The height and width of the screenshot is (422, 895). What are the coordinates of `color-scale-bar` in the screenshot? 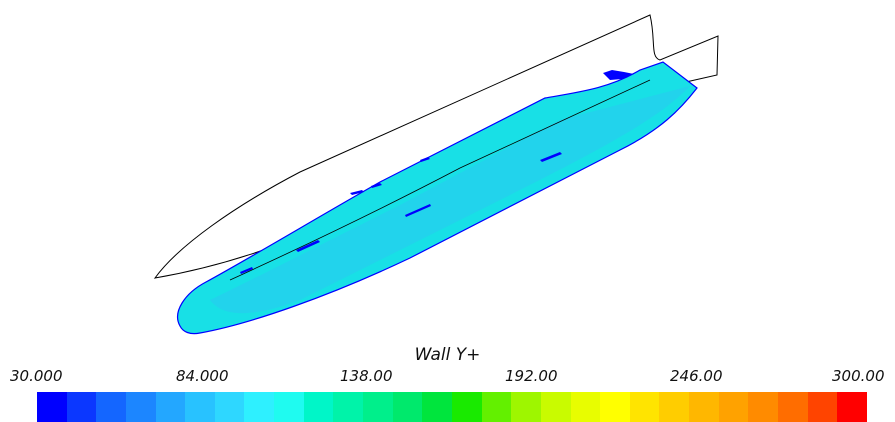 It's located at (452, 407).